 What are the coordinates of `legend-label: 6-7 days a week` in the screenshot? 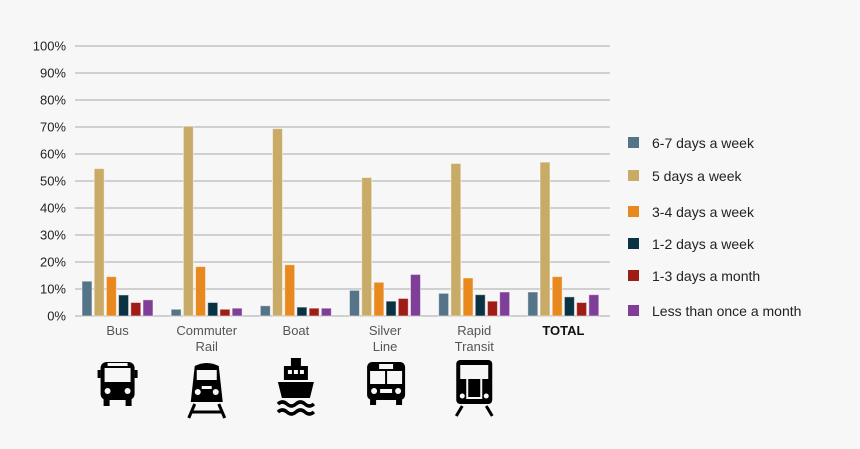 It's located at (703, 143).